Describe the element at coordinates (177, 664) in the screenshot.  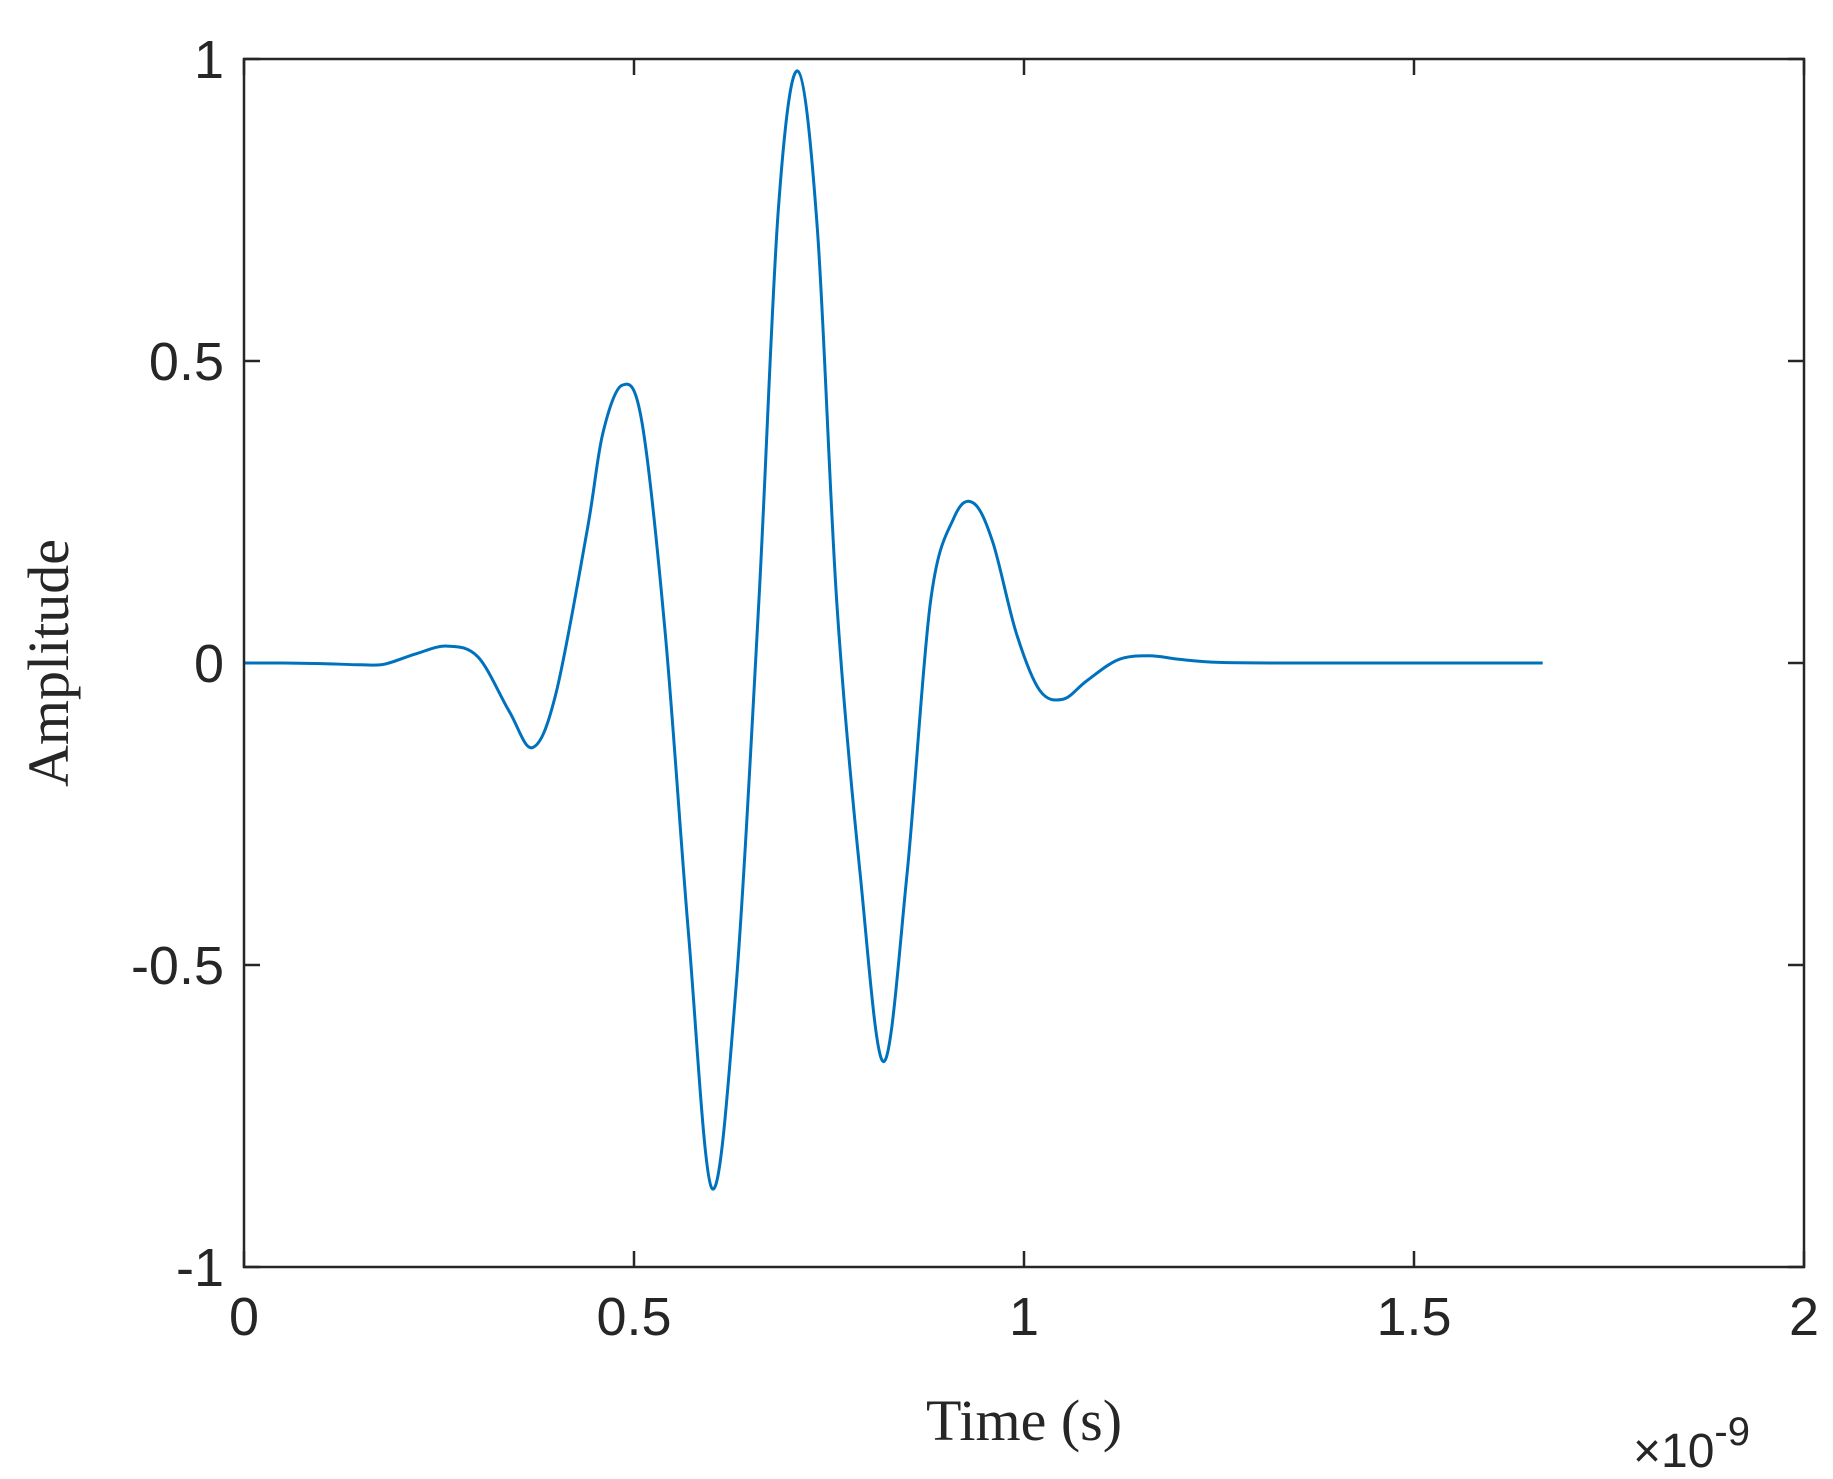
I see `y-tick-labels: -1 -0.5 0 0.5 1` at that location.